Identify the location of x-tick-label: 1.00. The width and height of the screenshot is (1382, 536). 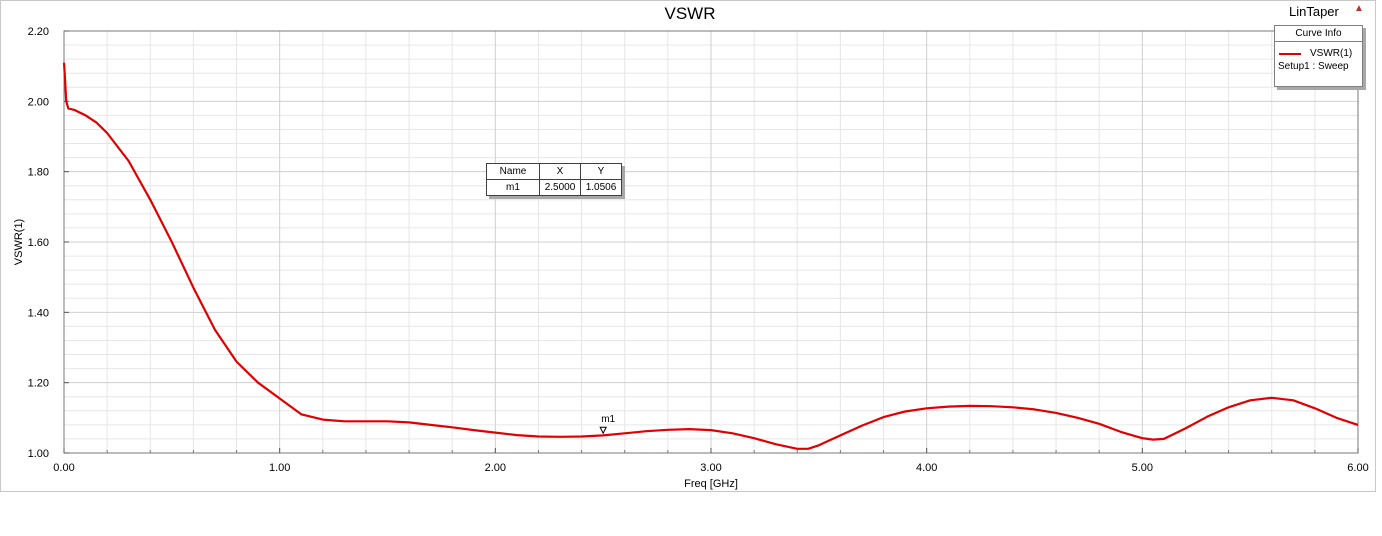
(279, 468).